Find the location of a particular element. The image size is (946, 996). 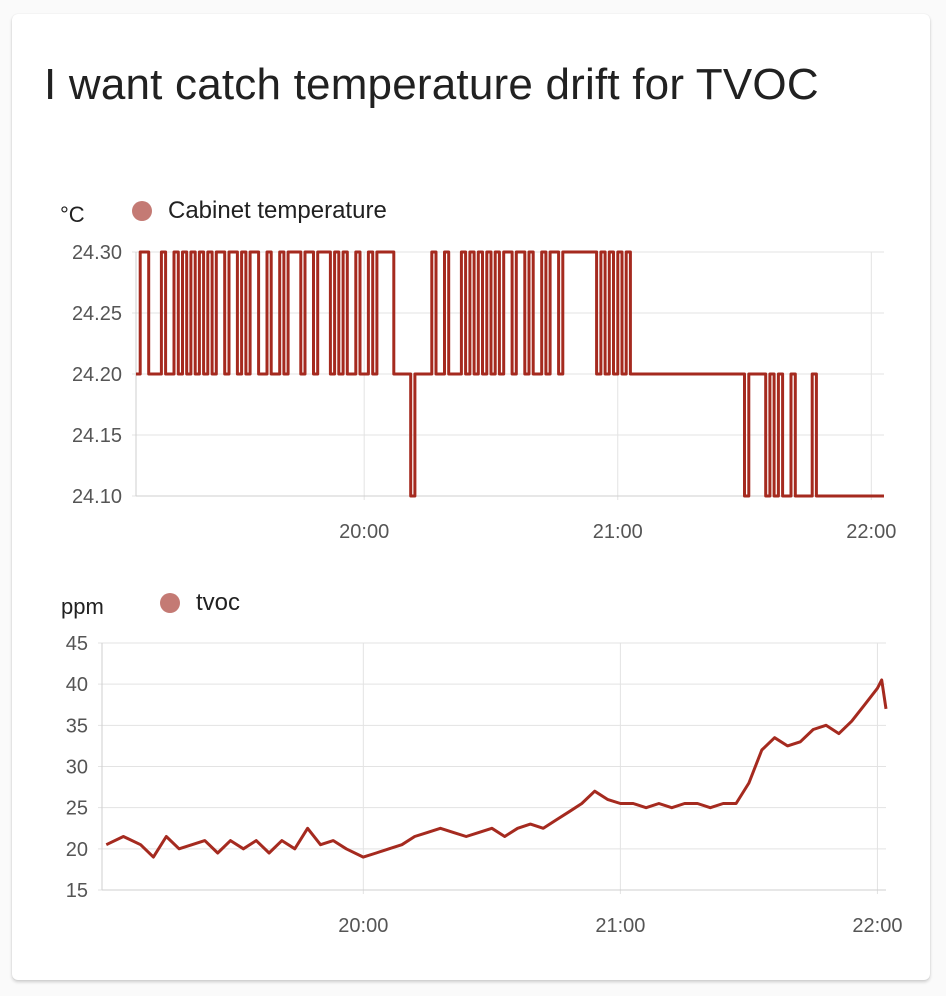

tvoc-y-tick-label: 20 is located at coordinates (77, 850).